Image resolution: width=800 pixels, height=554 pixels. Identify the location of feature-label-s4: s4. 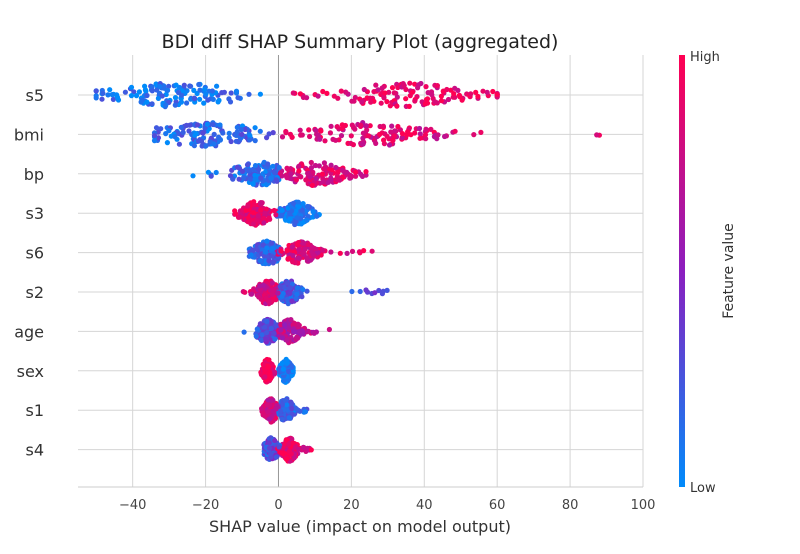
(34, 450).